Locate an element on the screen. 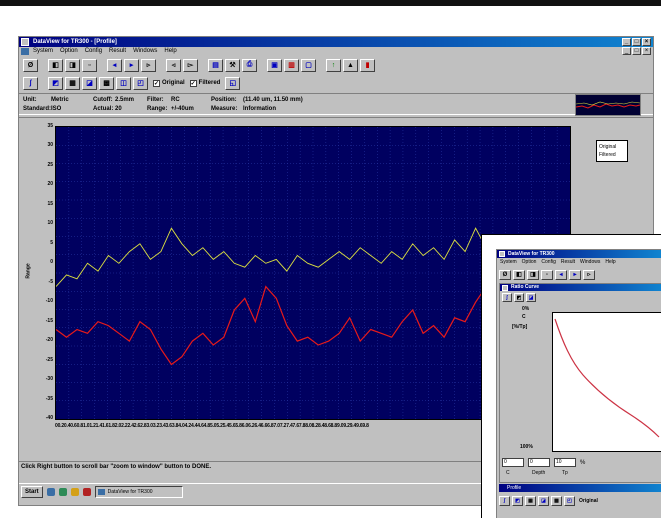 The height and width of the screenshot is (518, 661). print-icon: ⎙ is located at coordinates (249, 65).